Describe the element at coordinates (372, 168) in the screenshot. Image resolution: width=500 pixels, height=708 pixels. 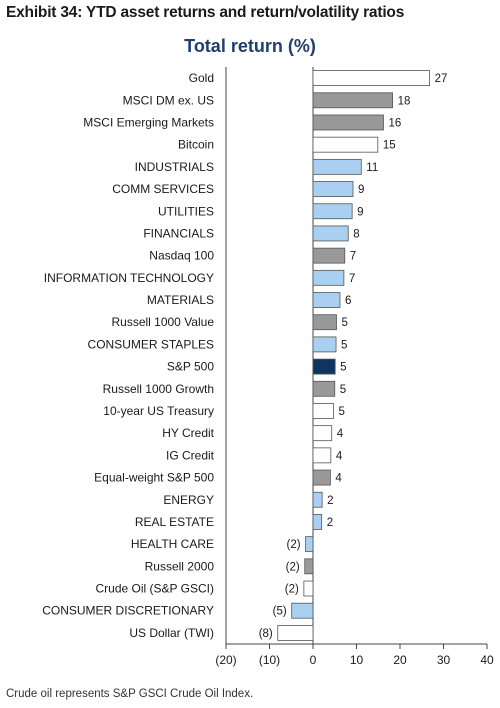
I see `value-label: 11` at that location.